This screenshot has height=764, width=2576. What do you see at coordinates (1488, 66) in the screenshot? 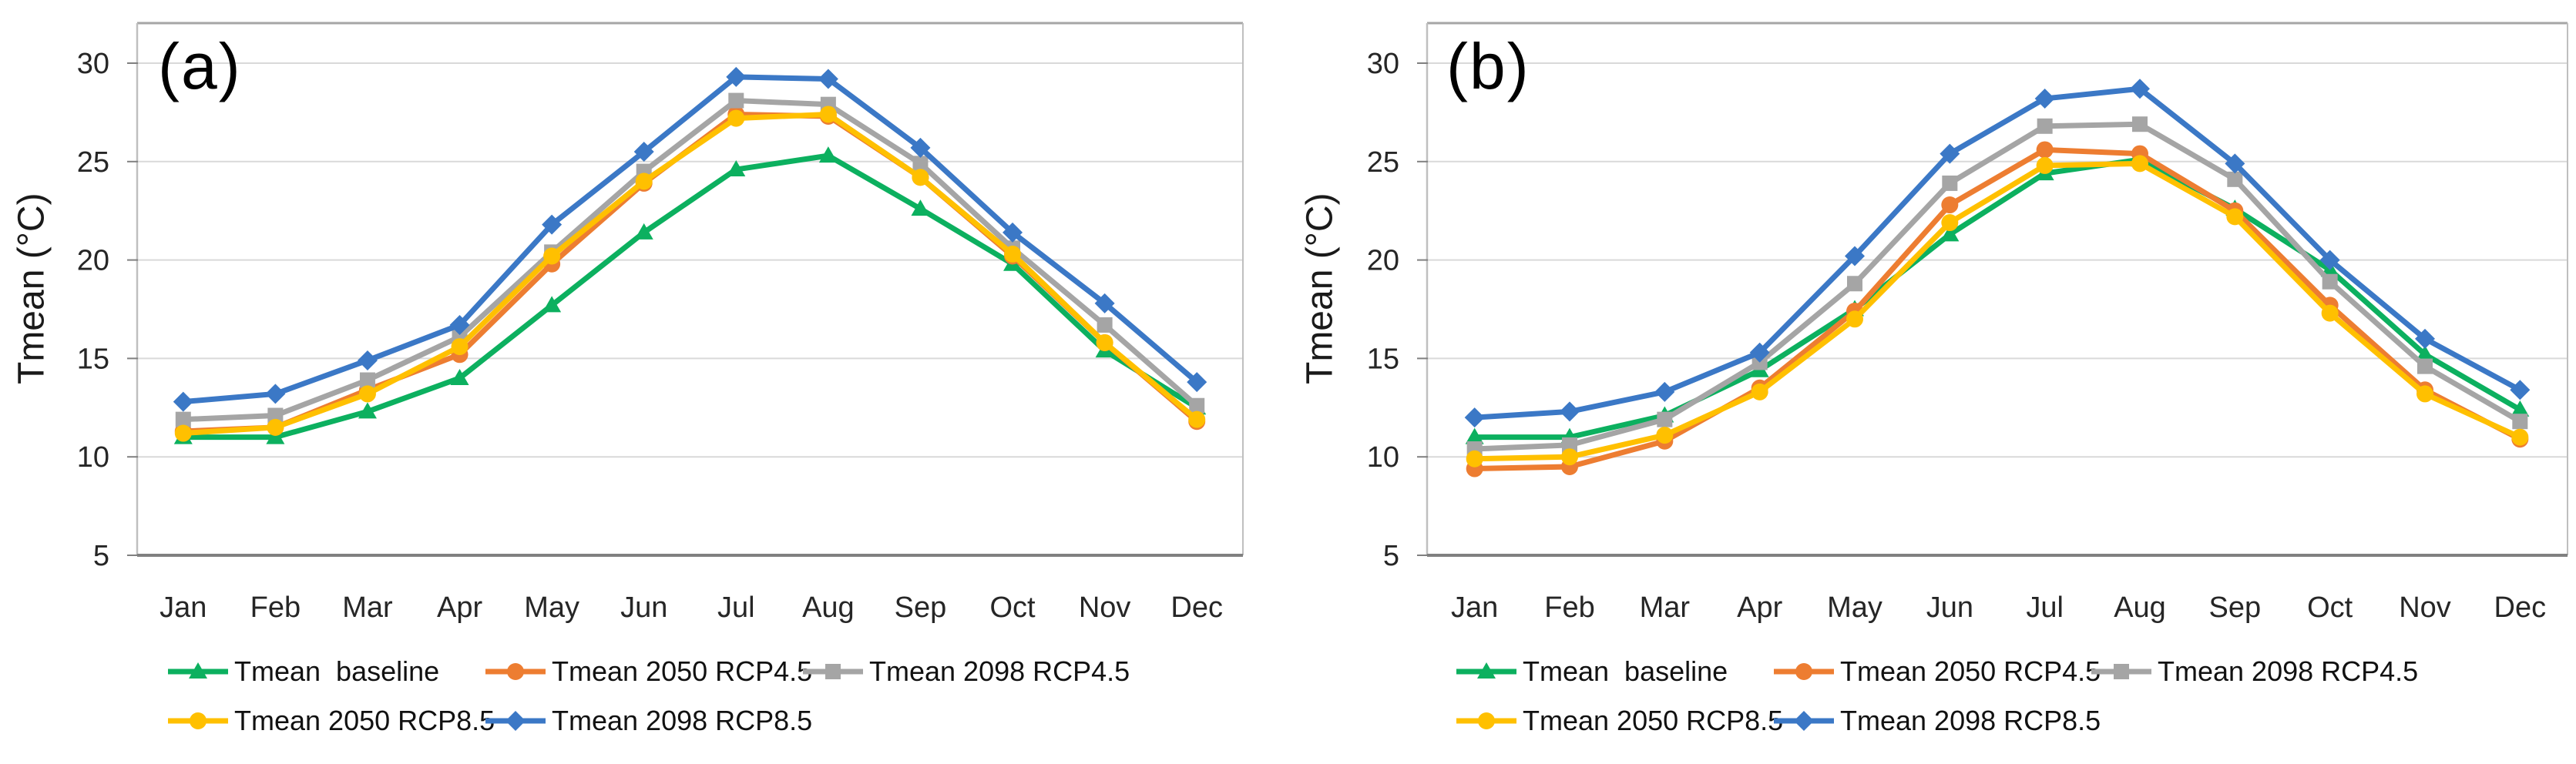
I see `panel-label-b: (b)` at bounding box center [1488, 66].